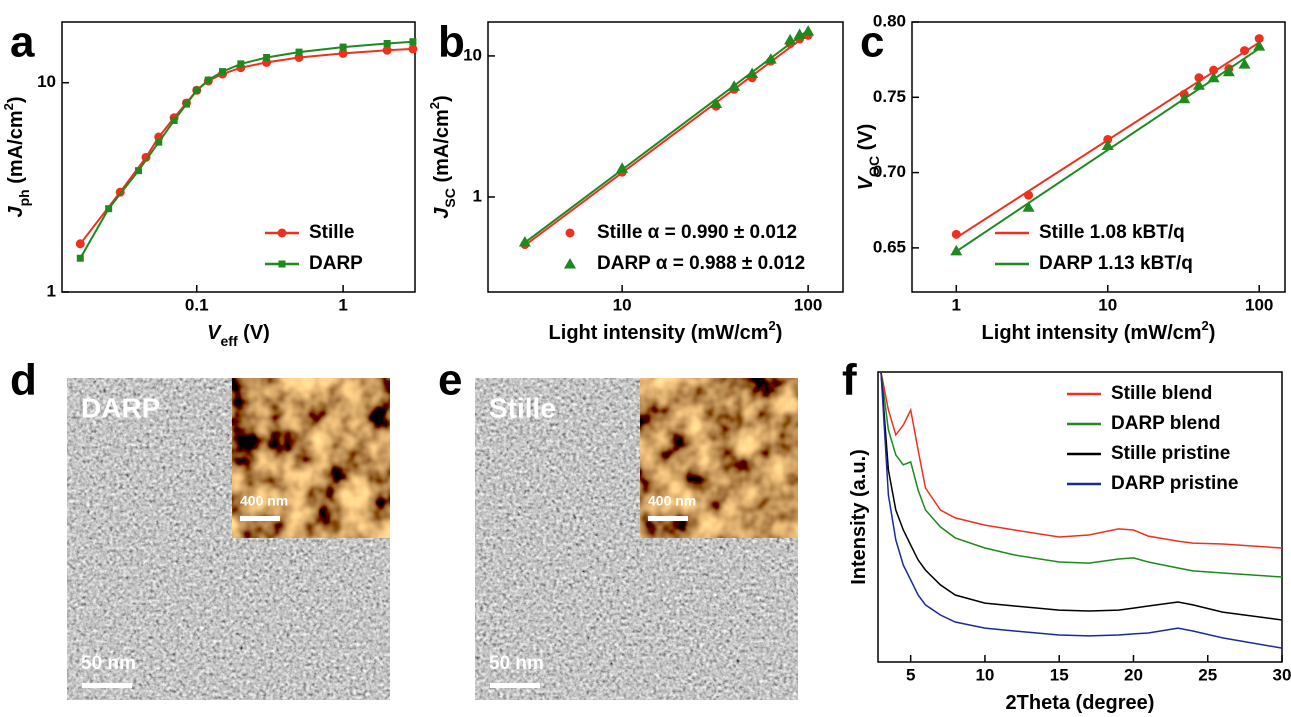 This screenshot has width=1291, height=717. Describe the element at coordinates (1165, 423) in the screenshot. I see `legend-label: DARP blend` at that location.